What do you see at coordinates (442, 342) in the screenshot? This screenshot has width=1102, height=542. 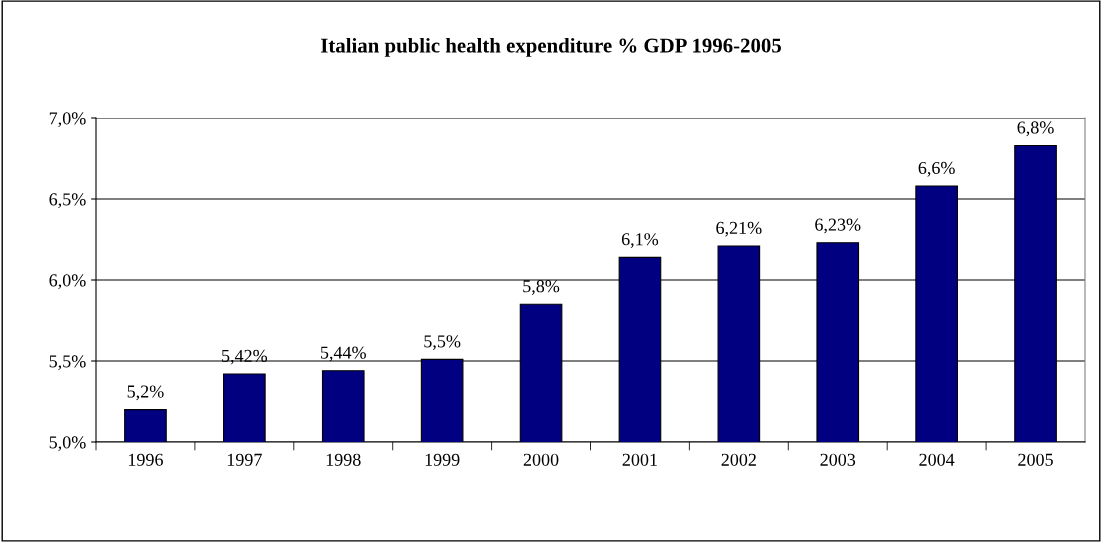 I see `data-label: 5,5%` at bounding box center [442, 342].